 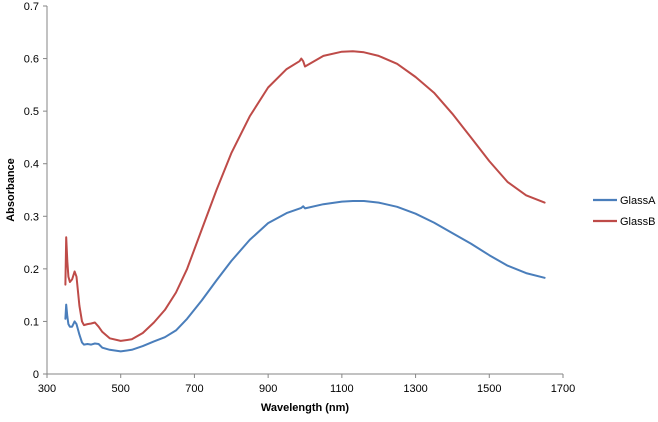 What do you see at coordinates (31, 322) in the screenshot?
I see `y-tick-label: 0.1` at bounding box center [31, 322].